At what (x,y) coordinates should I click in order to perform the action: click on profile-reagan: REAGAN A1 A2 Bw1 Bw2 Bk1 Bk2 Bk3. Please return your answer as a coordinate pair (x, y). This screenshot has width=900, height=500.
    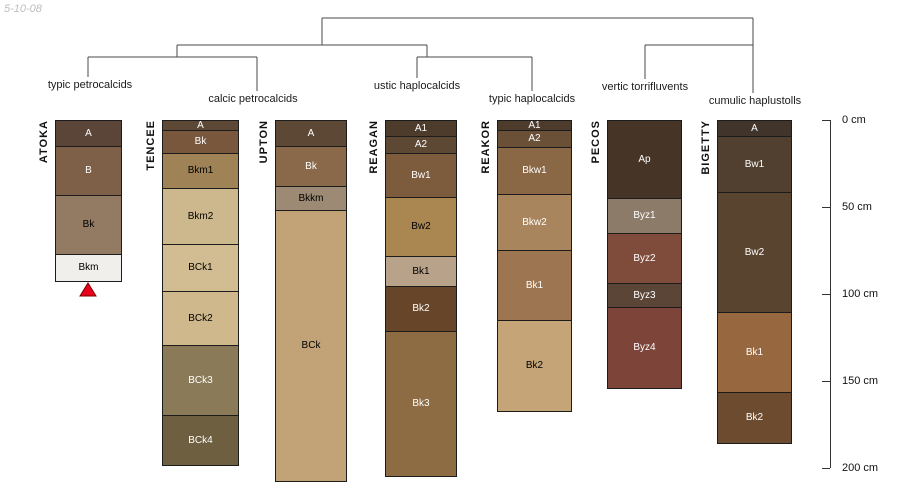
    Looking at the image, I should click on (412, 298).